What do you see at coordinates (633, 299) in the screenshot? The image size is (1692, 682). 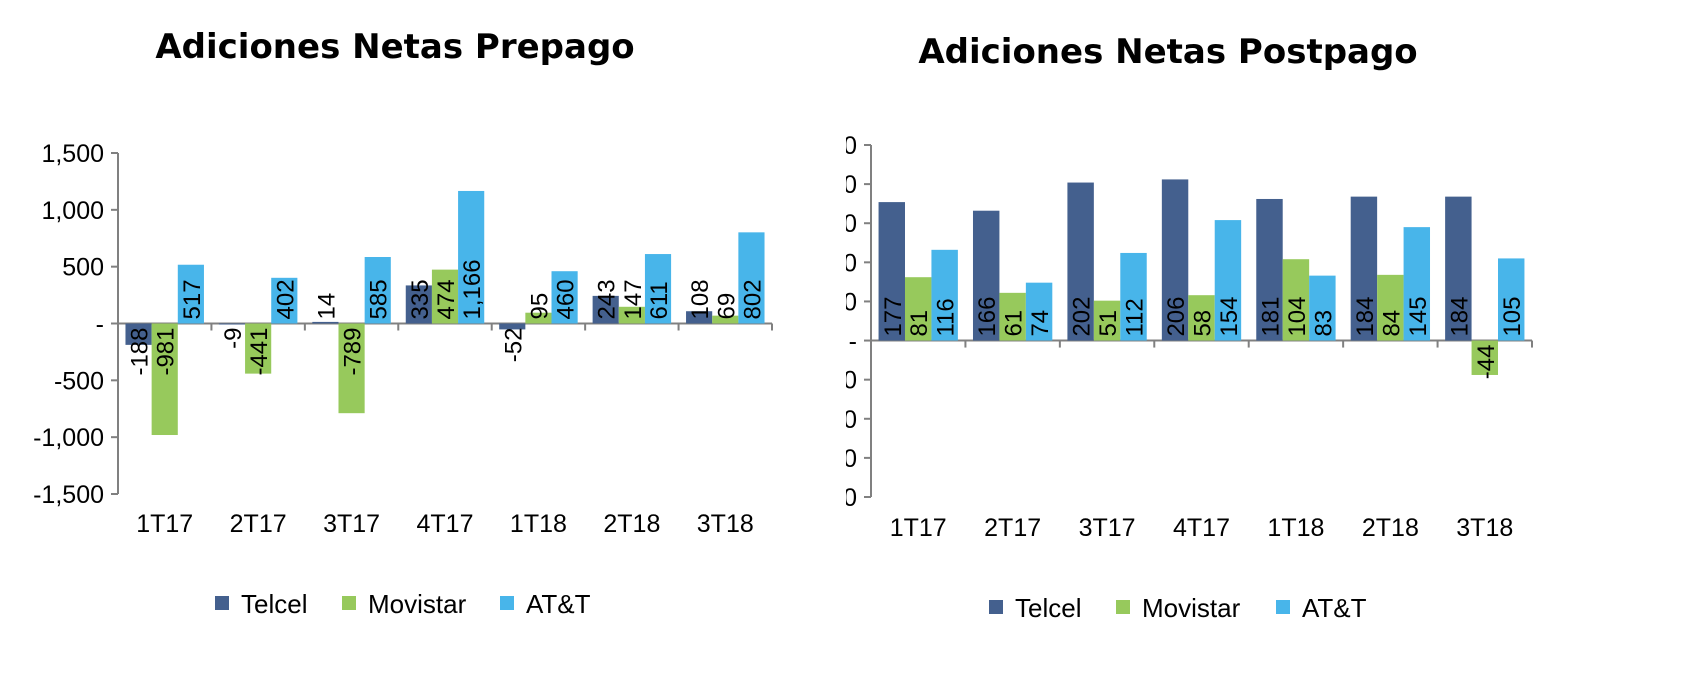 I see `prepago-data-label-movistar: 147` at bounding box center [633, 299].